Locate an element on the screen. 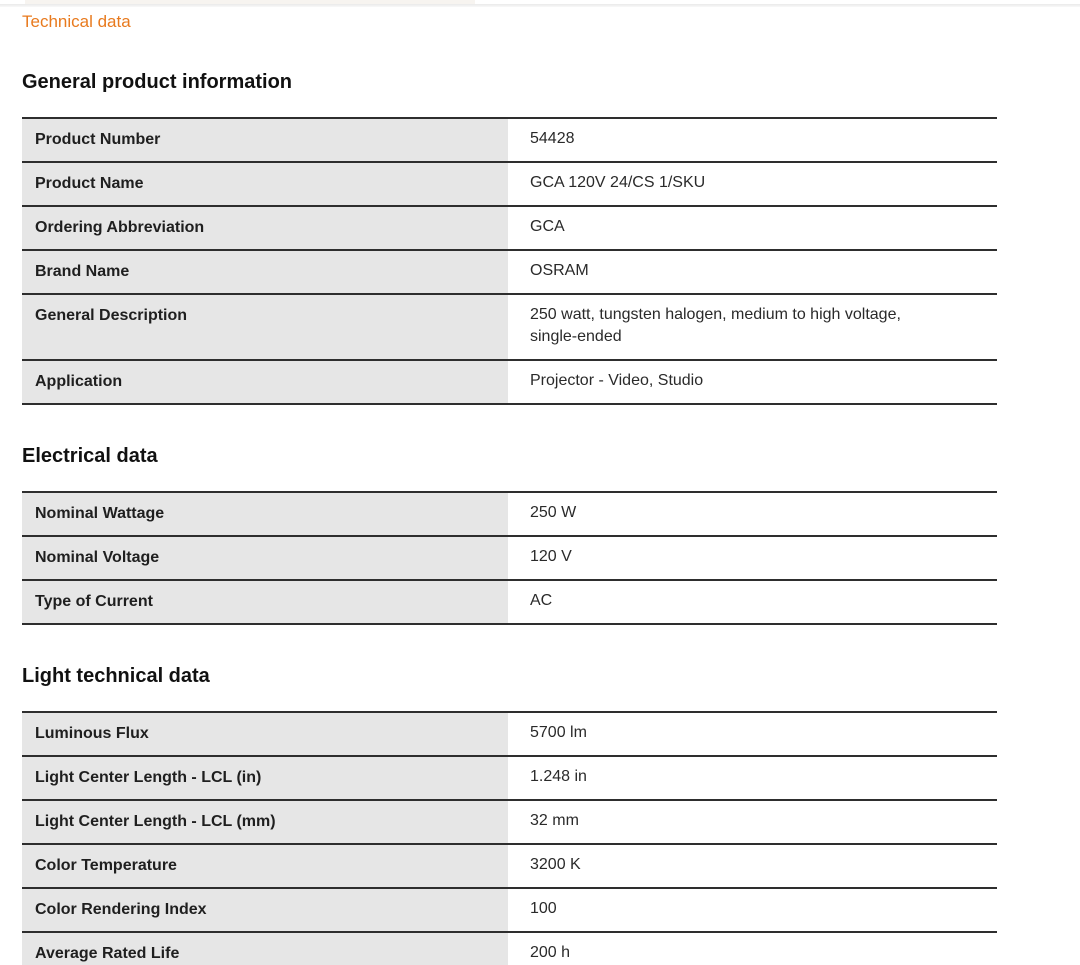 The image size is (1080, 965). section-heading-general-product-information: General product information is located at coordinates (157, 82).